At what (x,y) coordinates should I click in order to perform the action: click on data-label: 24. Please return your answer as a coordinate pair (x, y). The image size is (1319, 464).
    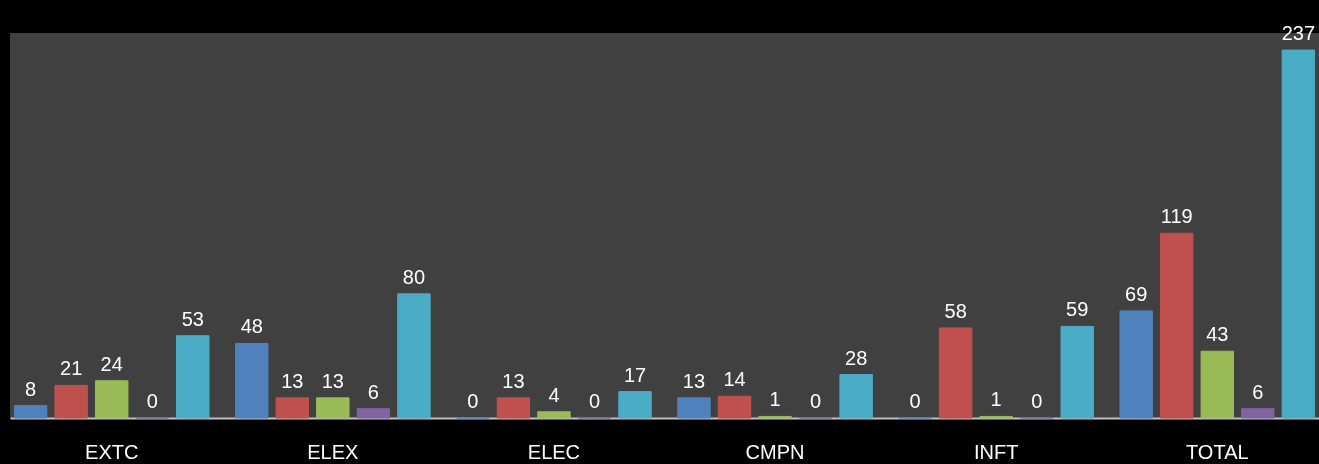
    Looking at the image, I should click on (111, 363).